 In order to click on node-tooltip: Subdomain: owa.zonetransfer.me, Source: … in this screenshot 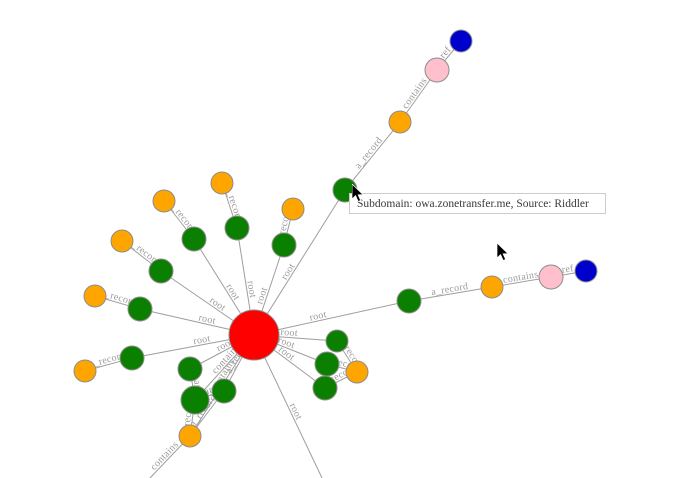, I will do `click(477, 203)`.